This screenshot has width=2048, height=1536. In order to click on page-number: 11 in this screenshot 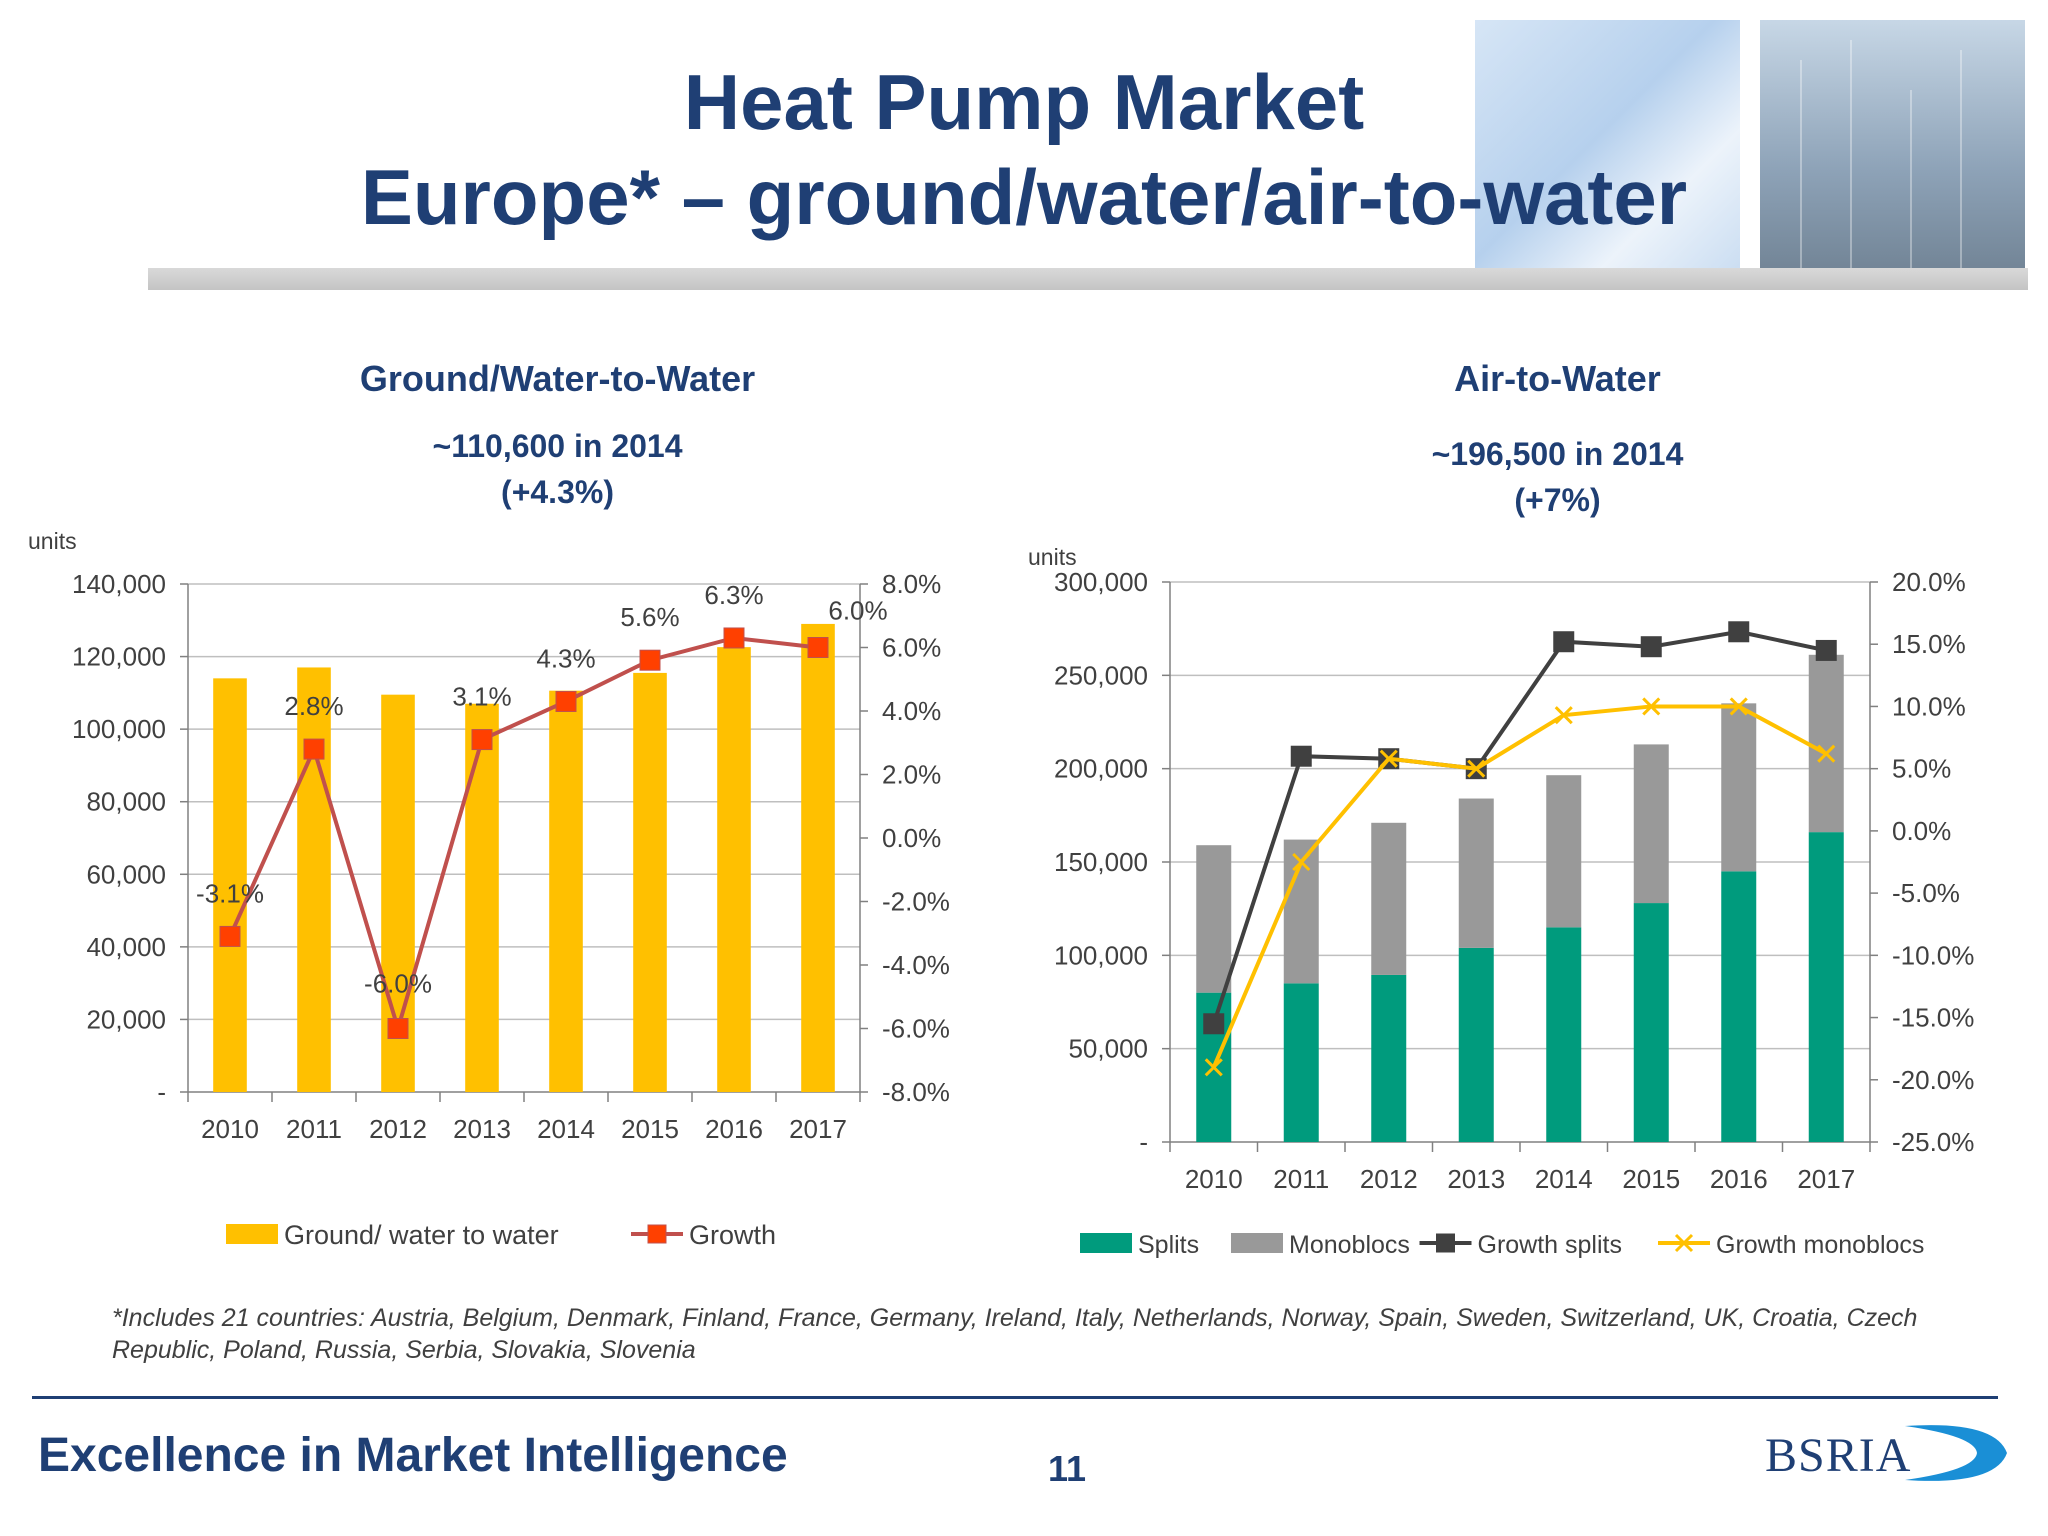, I will do `click(1067, 1468)`.